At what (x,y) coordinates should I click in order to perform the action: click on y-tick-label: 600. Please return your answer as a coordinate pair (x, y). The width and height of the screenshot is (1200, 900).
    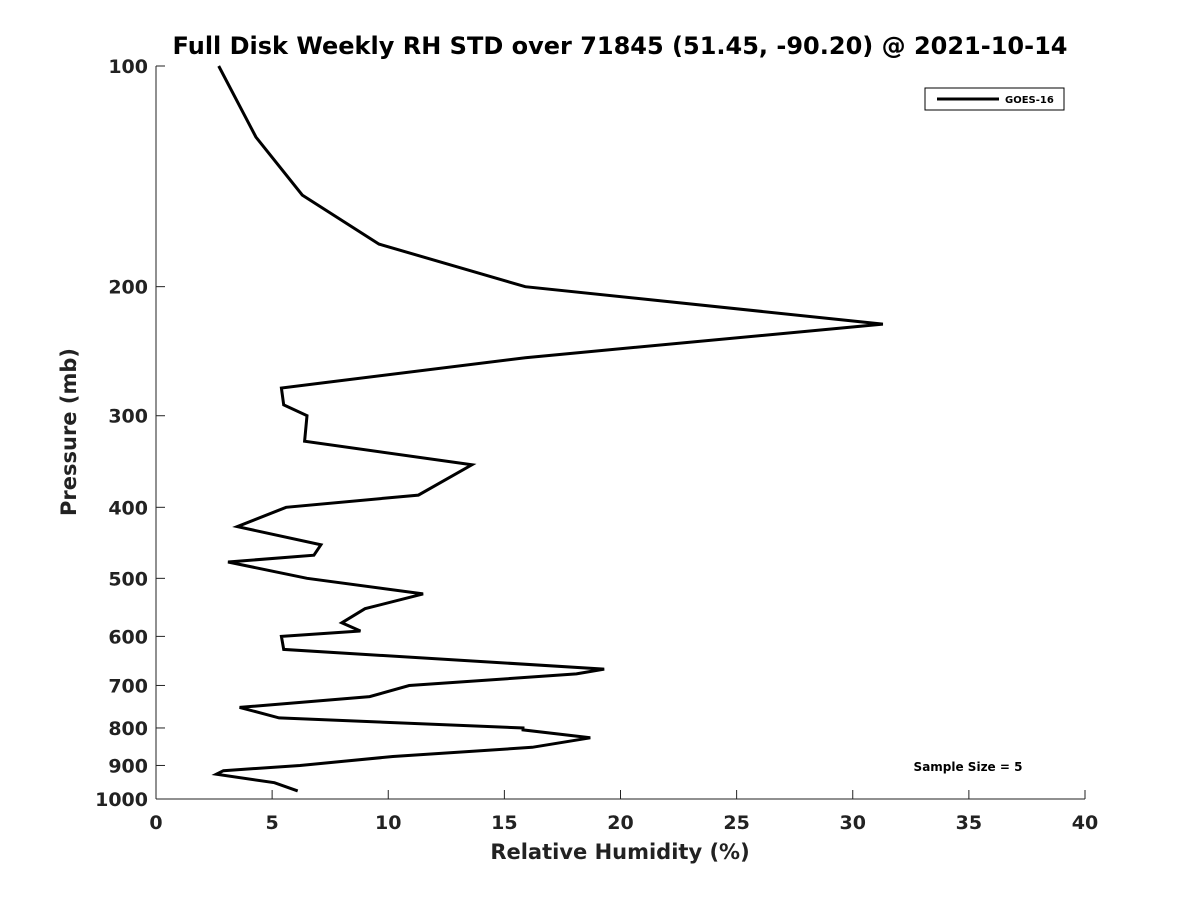
    Looking at the image, I should click on (128, 637).